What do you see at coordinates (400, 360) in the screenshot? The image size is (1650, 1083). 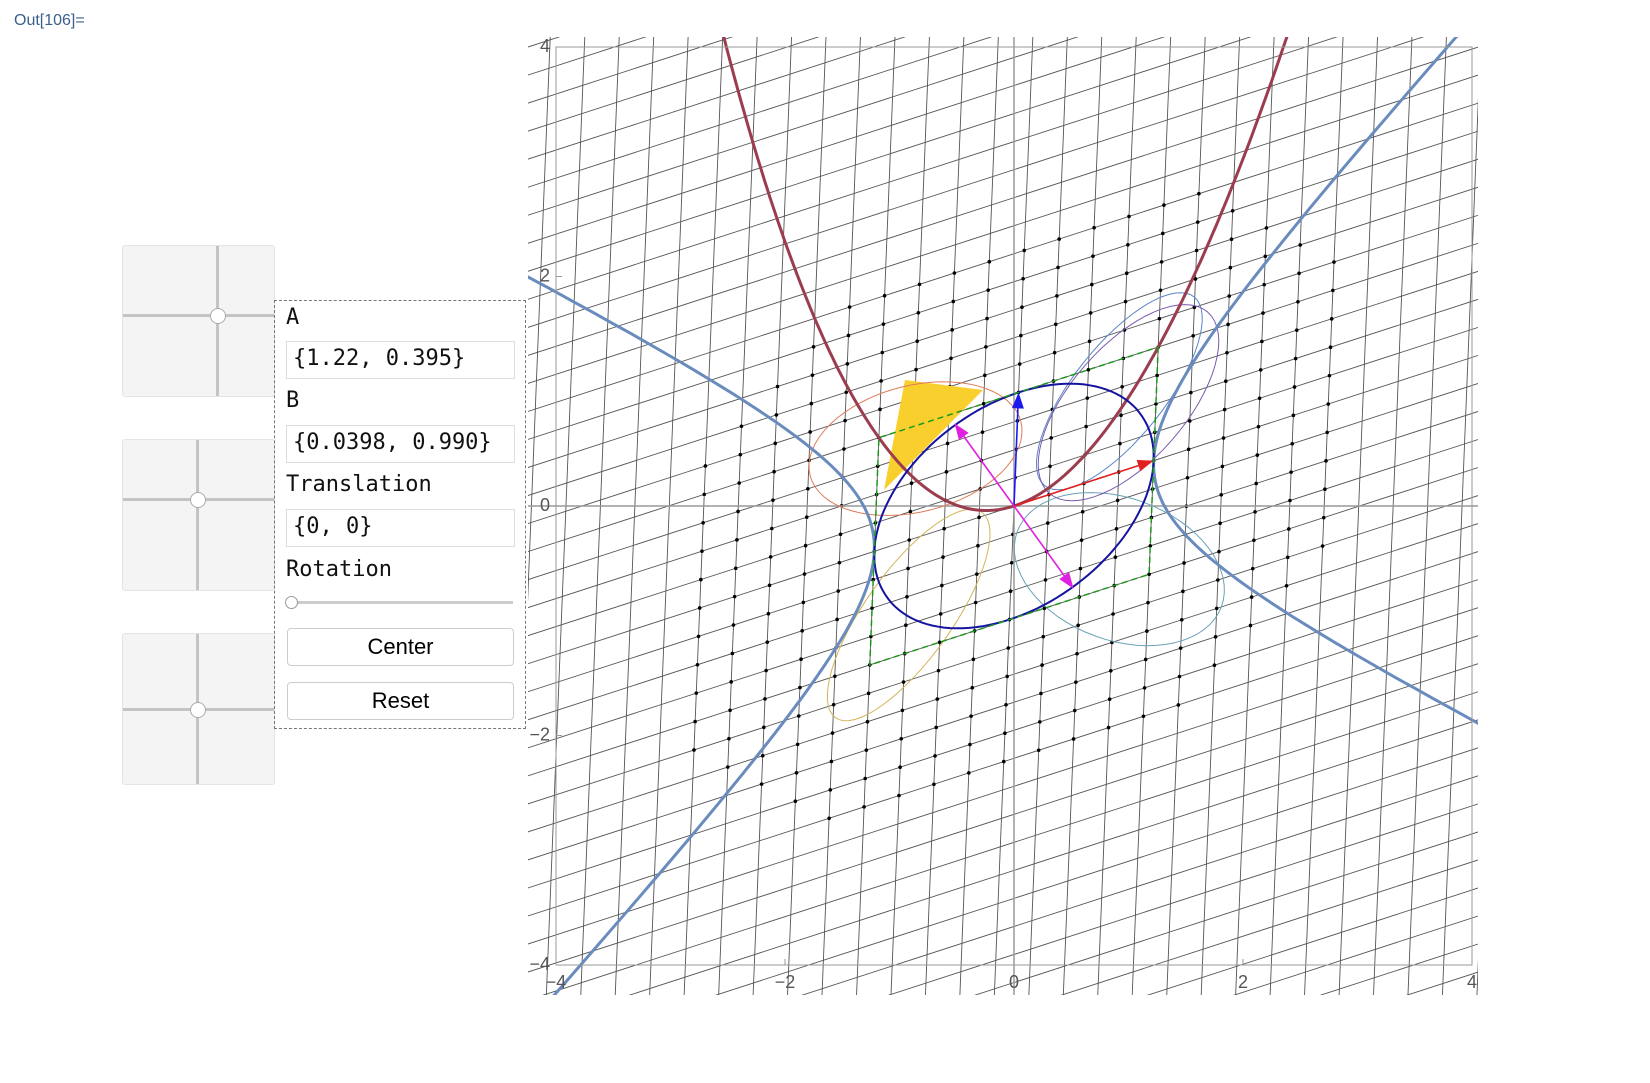 I see `input-field: {1.22, 0.395}` at bounding box center [400, 360].